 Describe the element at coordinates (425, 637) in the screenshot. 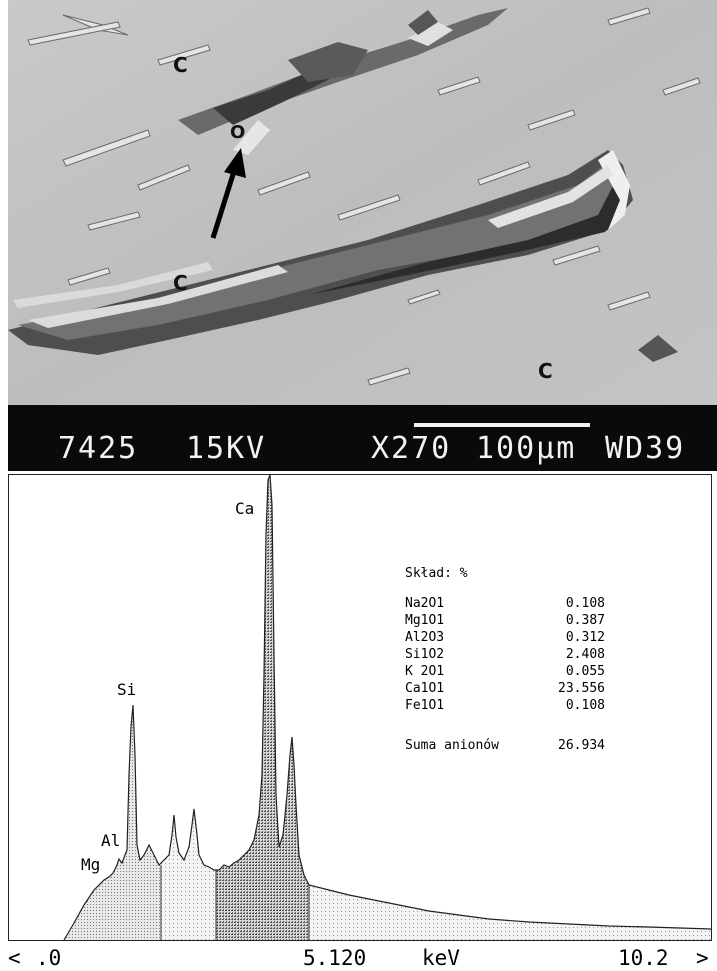

I see `oxide-name: Al2O3` at that location.